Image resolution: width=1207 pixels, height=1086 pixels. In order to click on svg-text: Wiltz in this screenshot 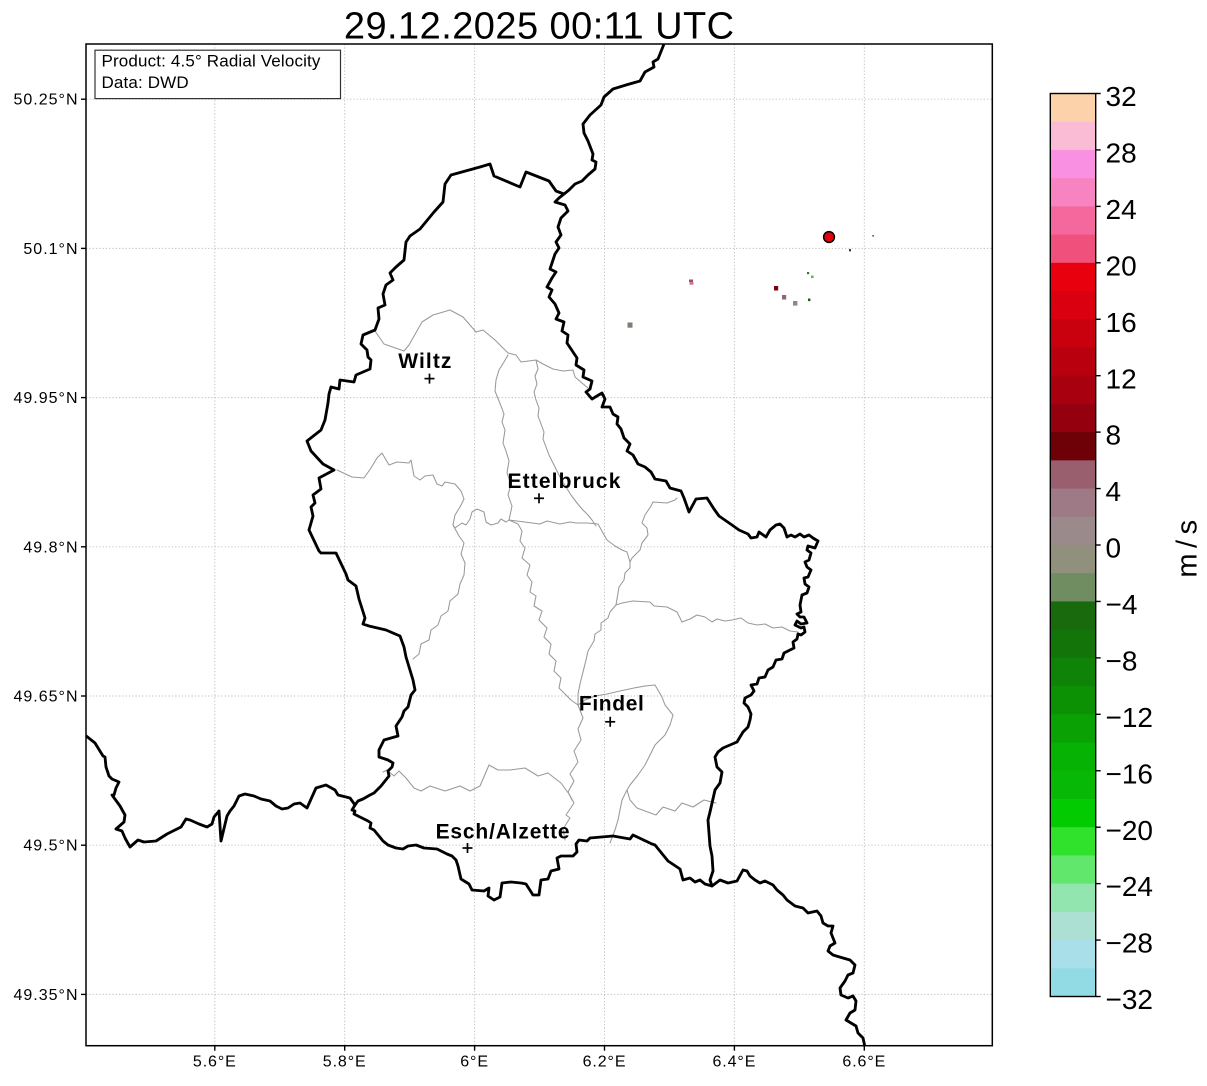, I will do `click(425, 361)`.